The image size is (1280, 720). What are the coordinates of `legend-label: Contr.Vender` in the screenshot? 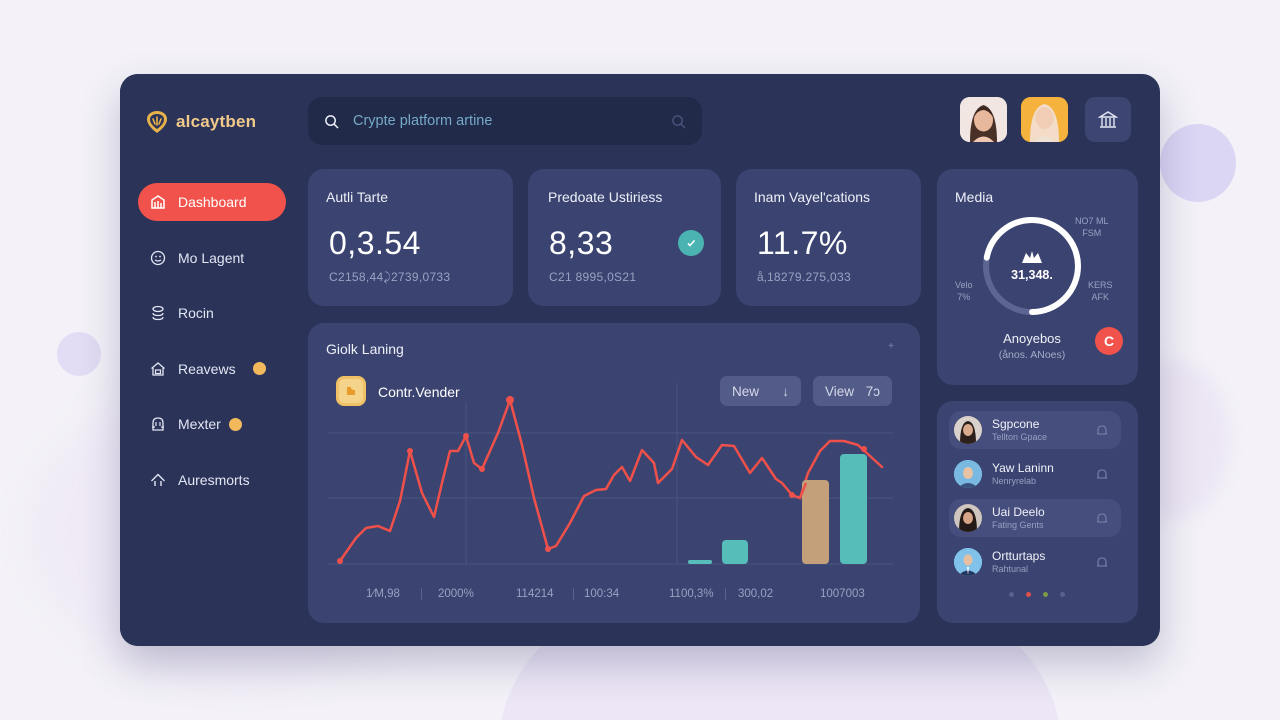 It's located at (419, 392).